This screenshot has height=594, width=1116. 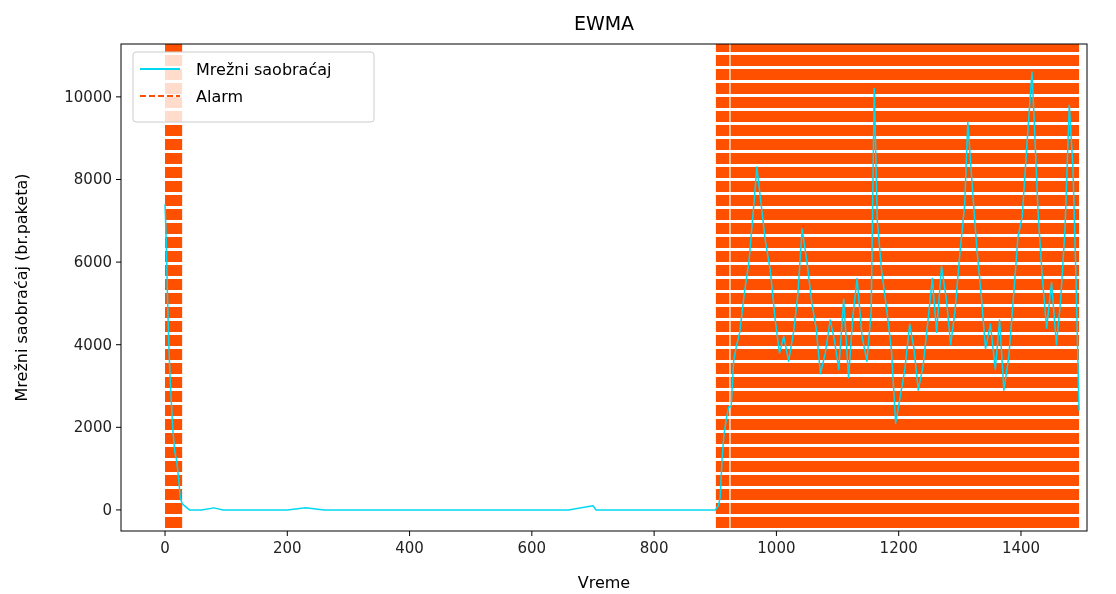 I want to click on y-tick-label: 8000, so click(x=92, y=179).